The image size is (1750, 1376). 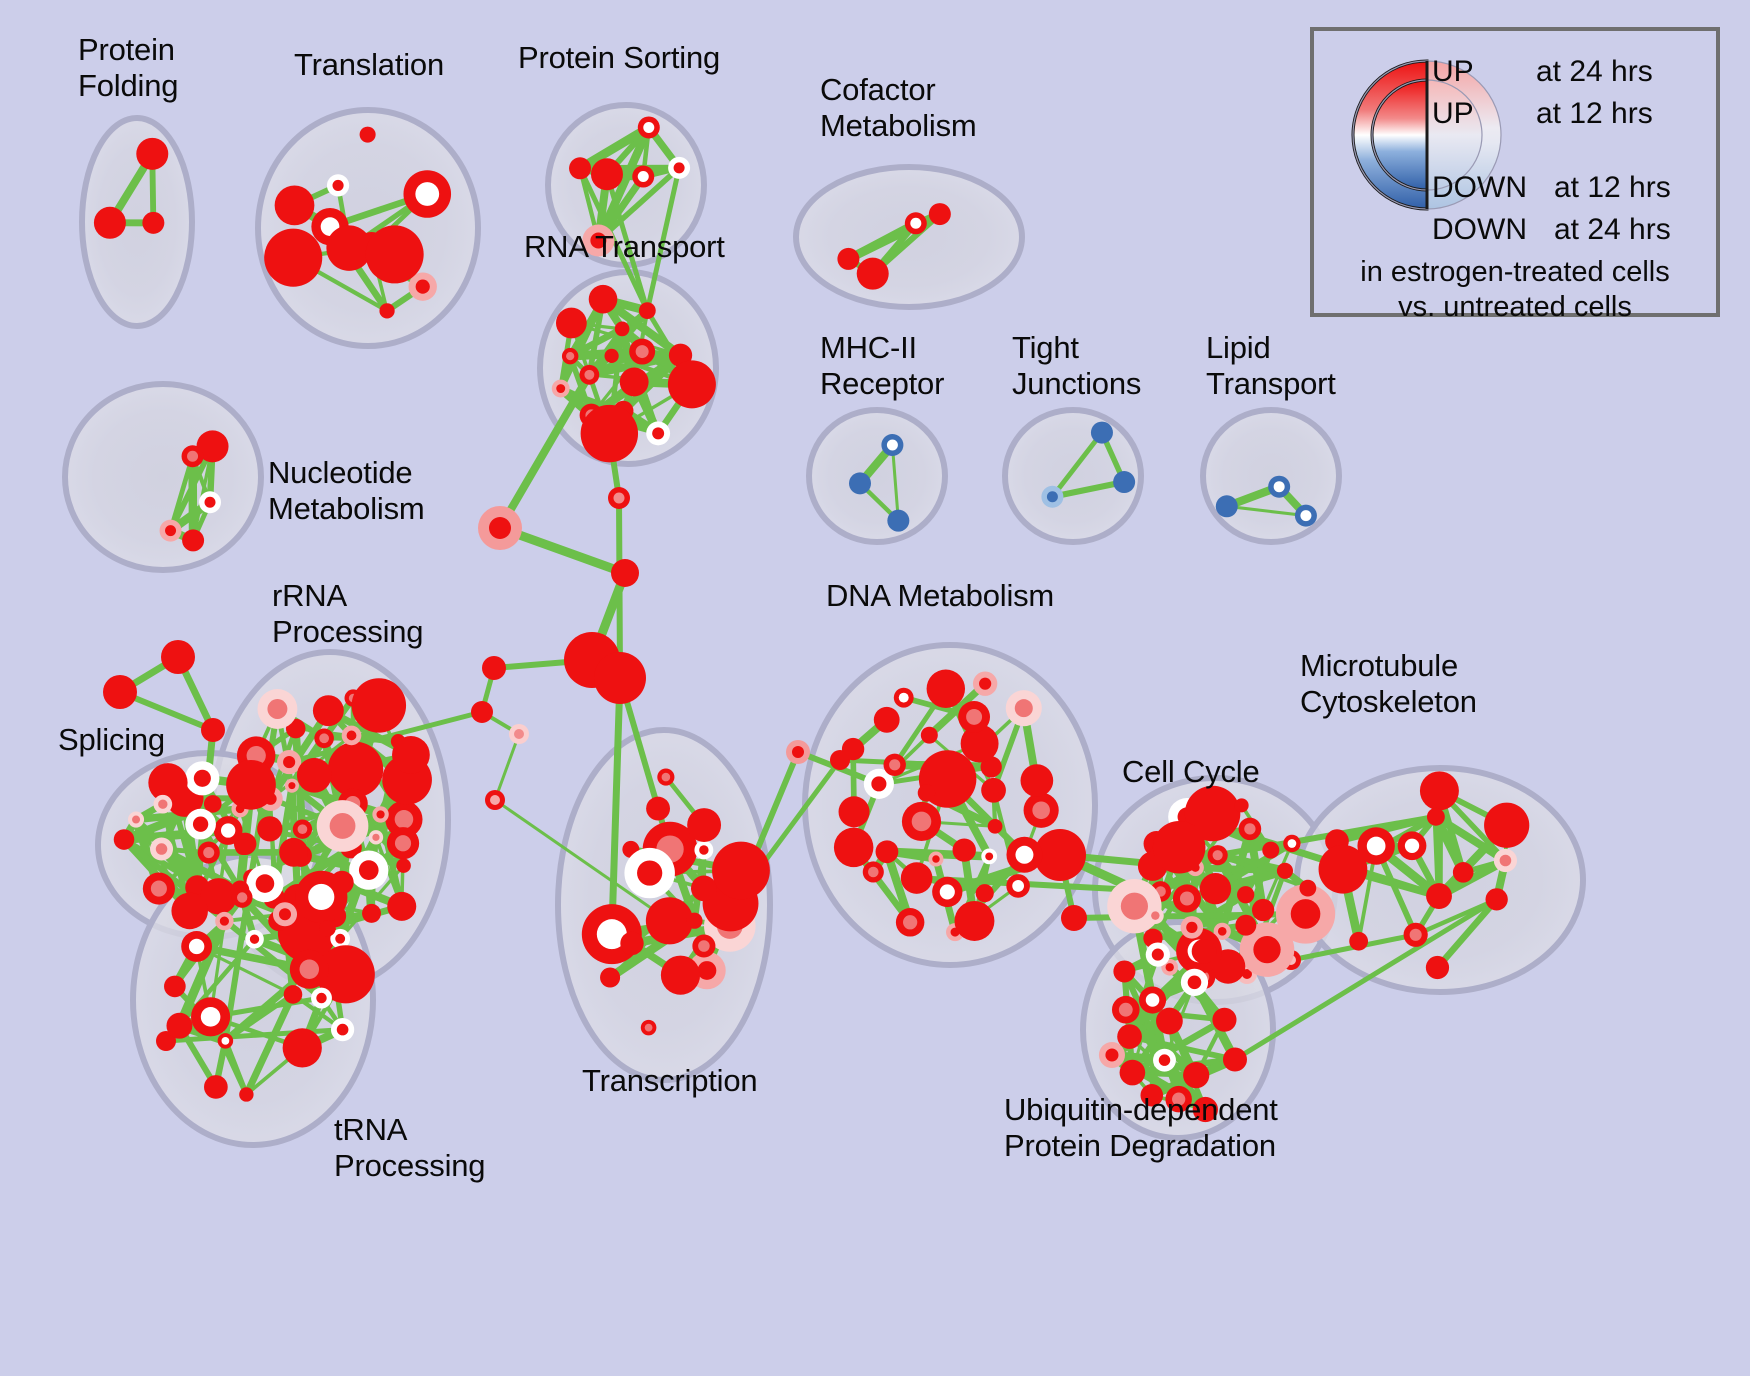 I want to click on cluster-hull-mhc-ii-receptor, so click(x=877, y=476).